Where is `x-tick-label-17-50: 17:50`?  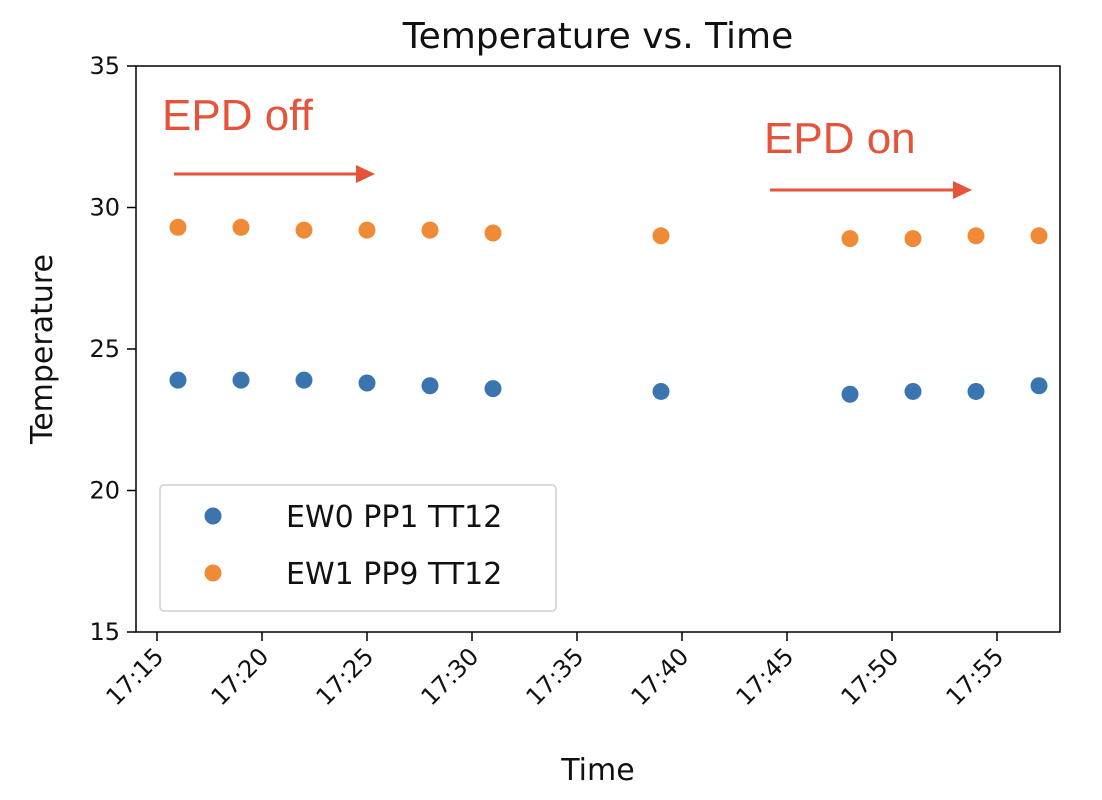 x-tick-label-17-50: 17:50 is located at coordinates (870, 676).